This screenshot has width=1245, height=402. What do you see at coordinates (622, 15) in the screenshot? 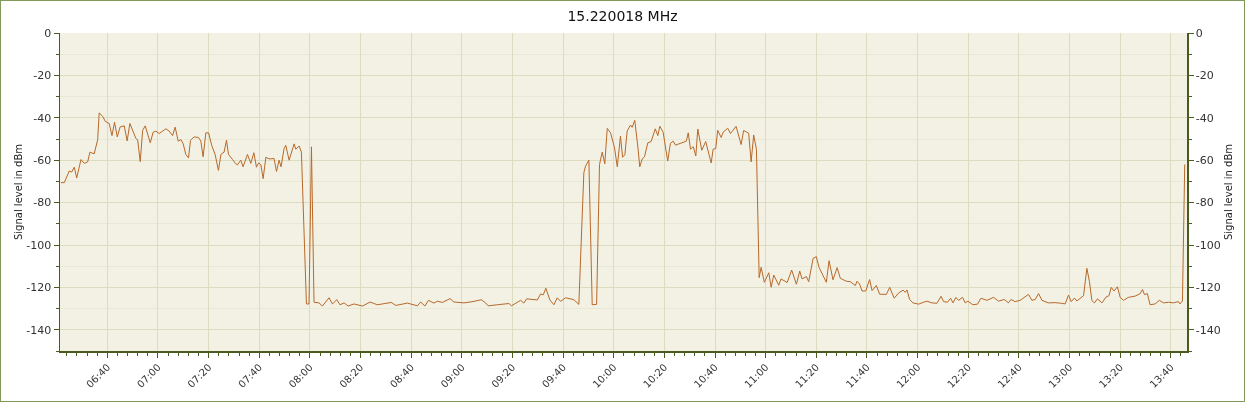
I see `chart-title: 15.220018 MHz` at bounding box center [622, 15].